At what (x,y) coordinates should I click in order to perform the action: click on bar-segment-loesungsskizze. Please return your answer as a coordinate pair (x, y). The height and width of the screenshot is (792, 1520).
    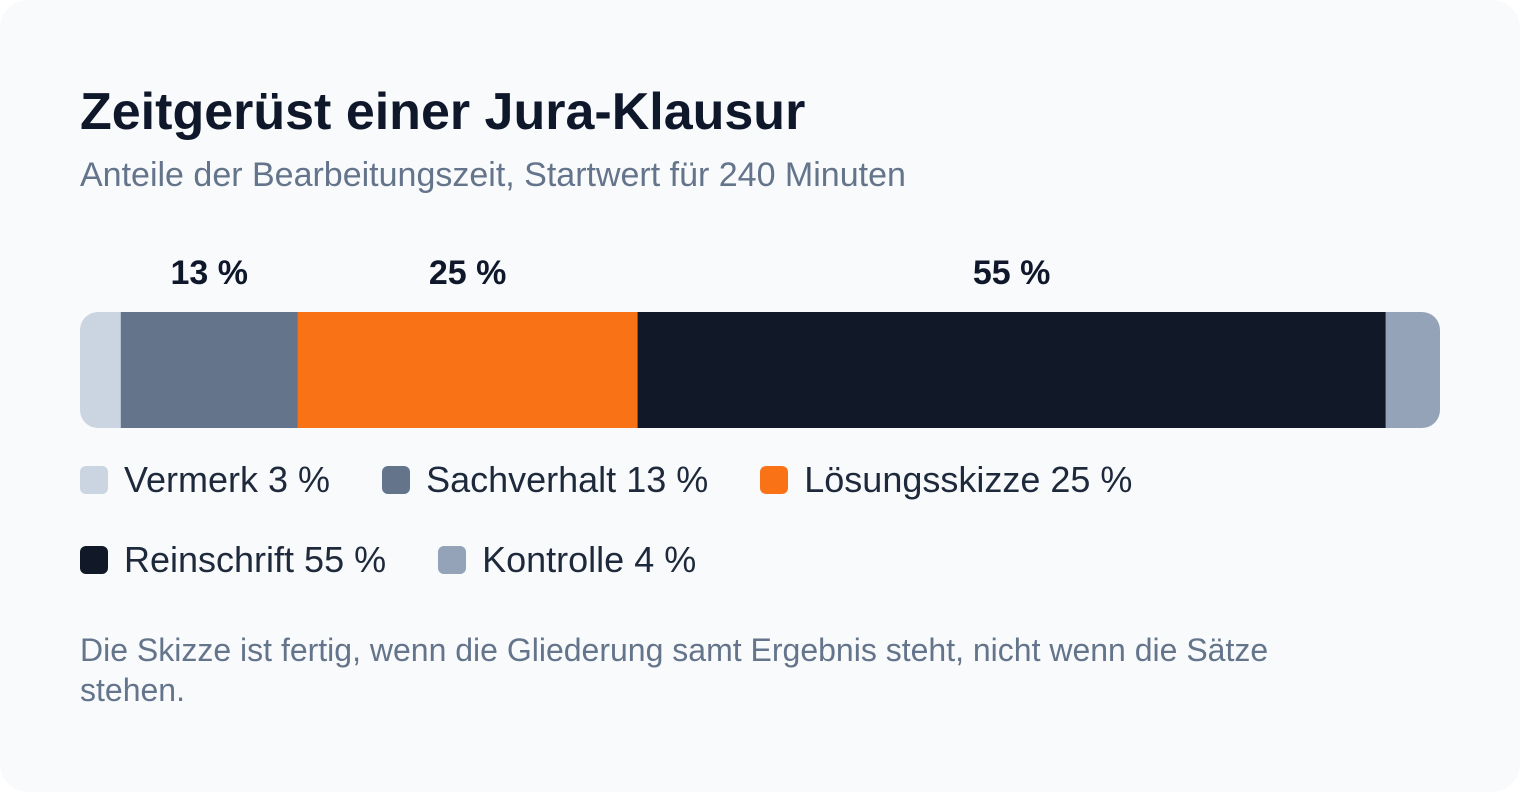
    Looking at the image, I should click on (468, 370).